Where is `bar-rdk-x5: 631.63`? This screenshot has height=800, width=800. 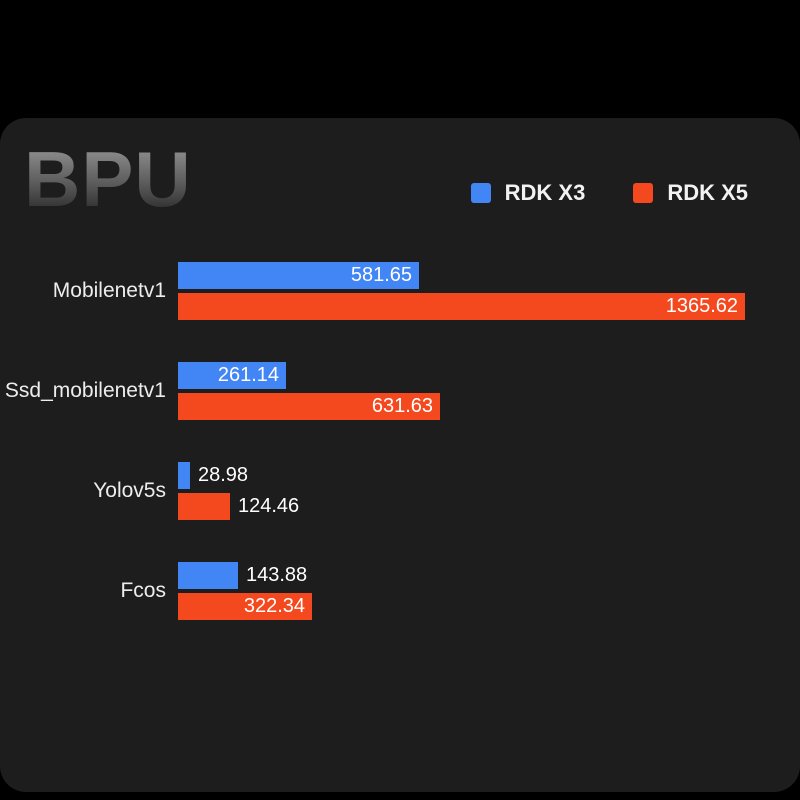 bar-rdk-x5: 631.63 is located at coordinates (309, 406).